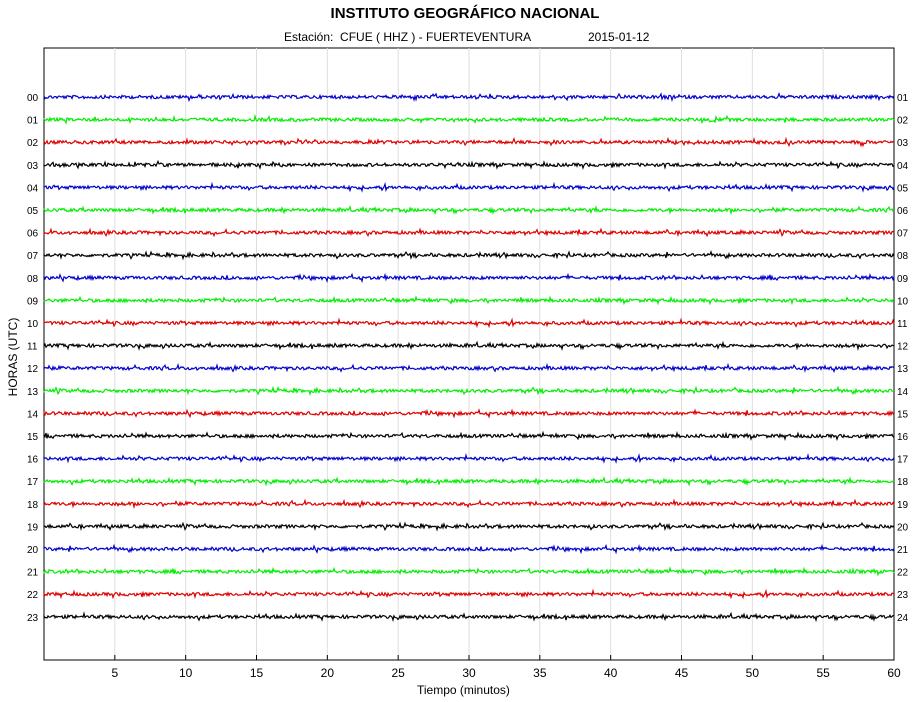  What do you see at coordinates (903, 234) in the screenshot?
I see `right-hour-label: 07` at bounding box center [903, 234].